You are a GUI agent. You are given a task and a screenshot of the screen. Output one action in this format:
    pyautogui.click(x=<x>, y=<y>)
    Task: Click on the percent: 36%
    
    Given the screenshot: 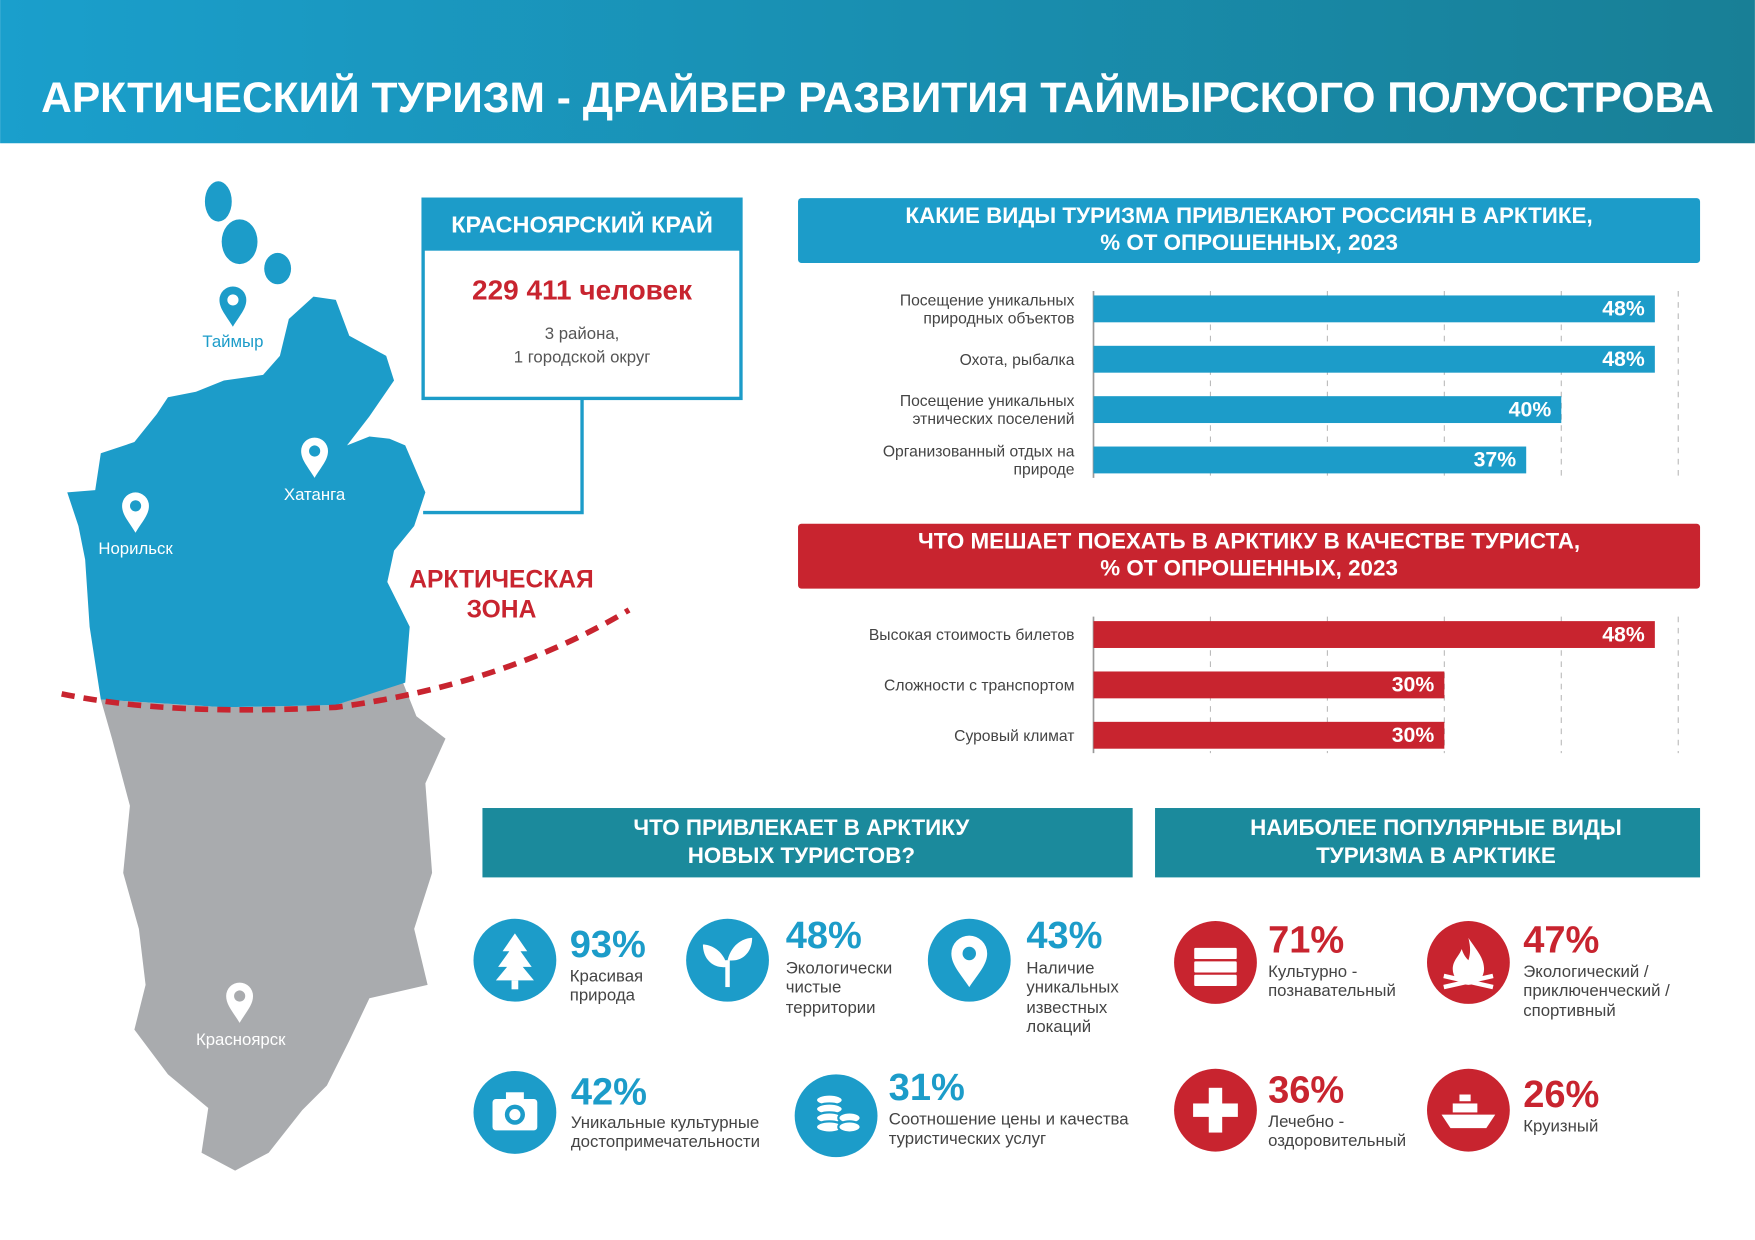 What is the action you would take?
    pyautogui.click(x=1306, y=1090)
    